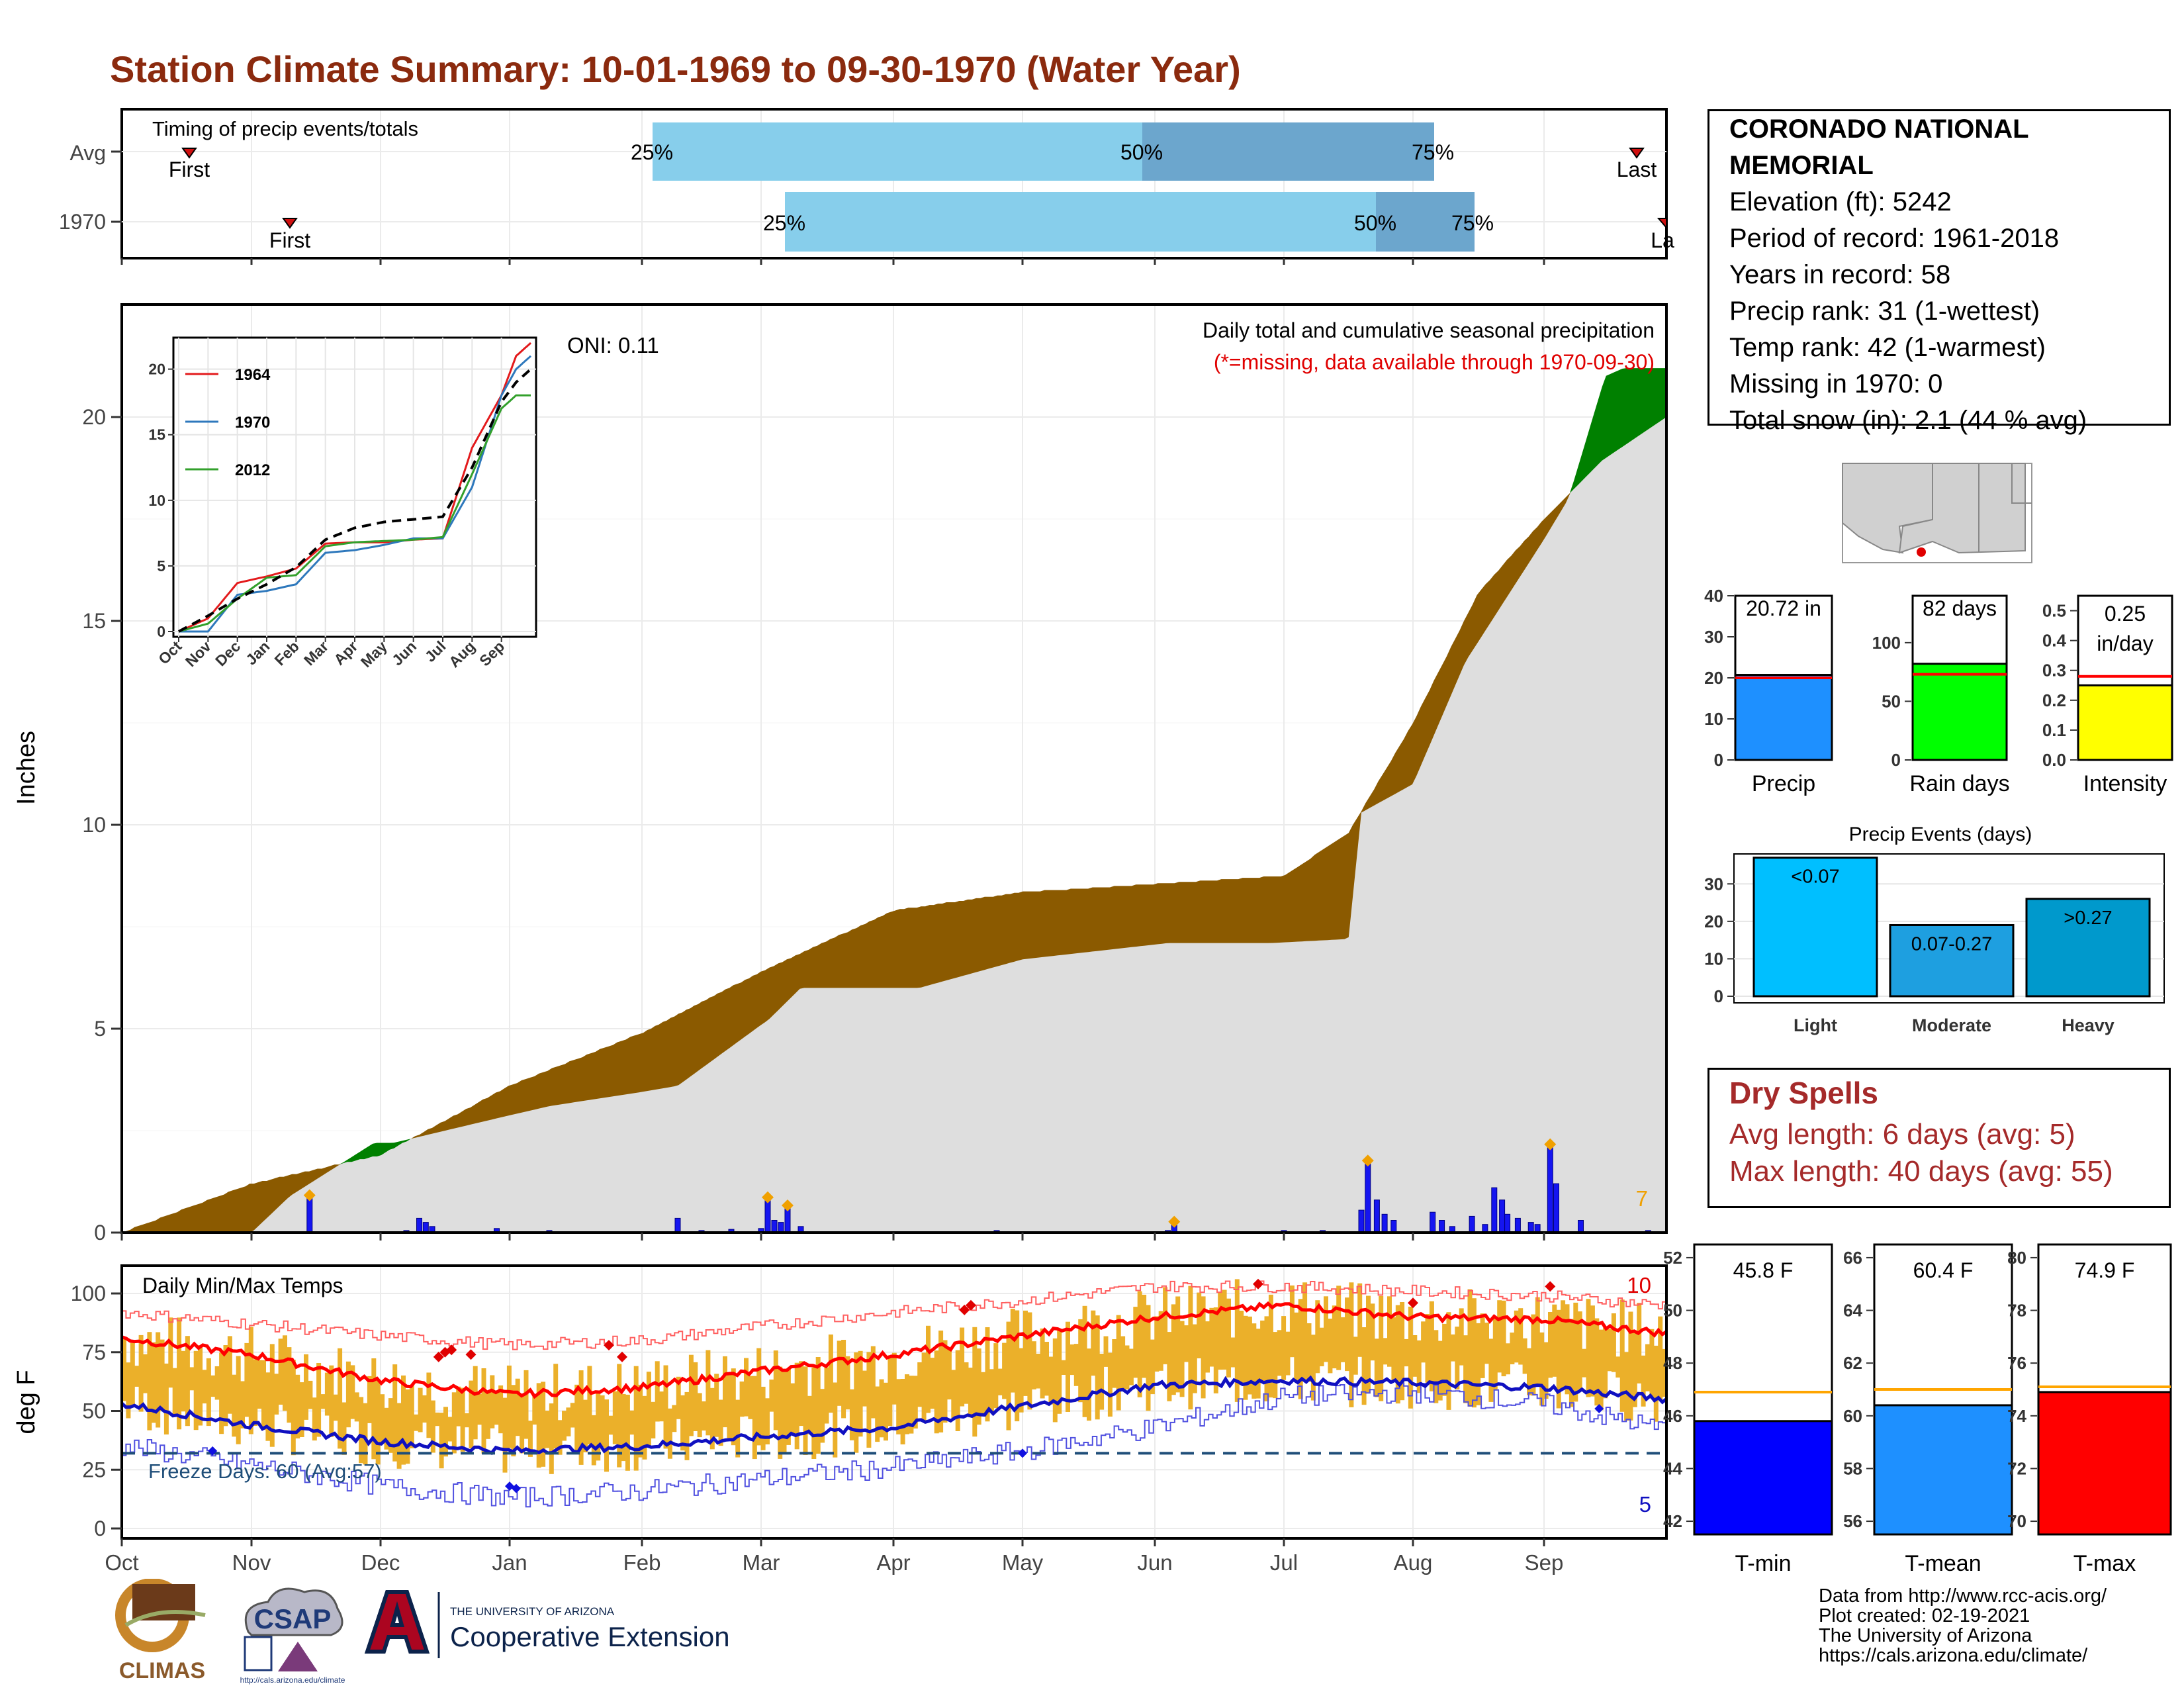 Image resolution: width=2184 pixels, height=1688 pixels. What do you see at coordinates (289, 240) in the screenshot?
I see `first-label-1970: First` at bounding box center [289, 240].